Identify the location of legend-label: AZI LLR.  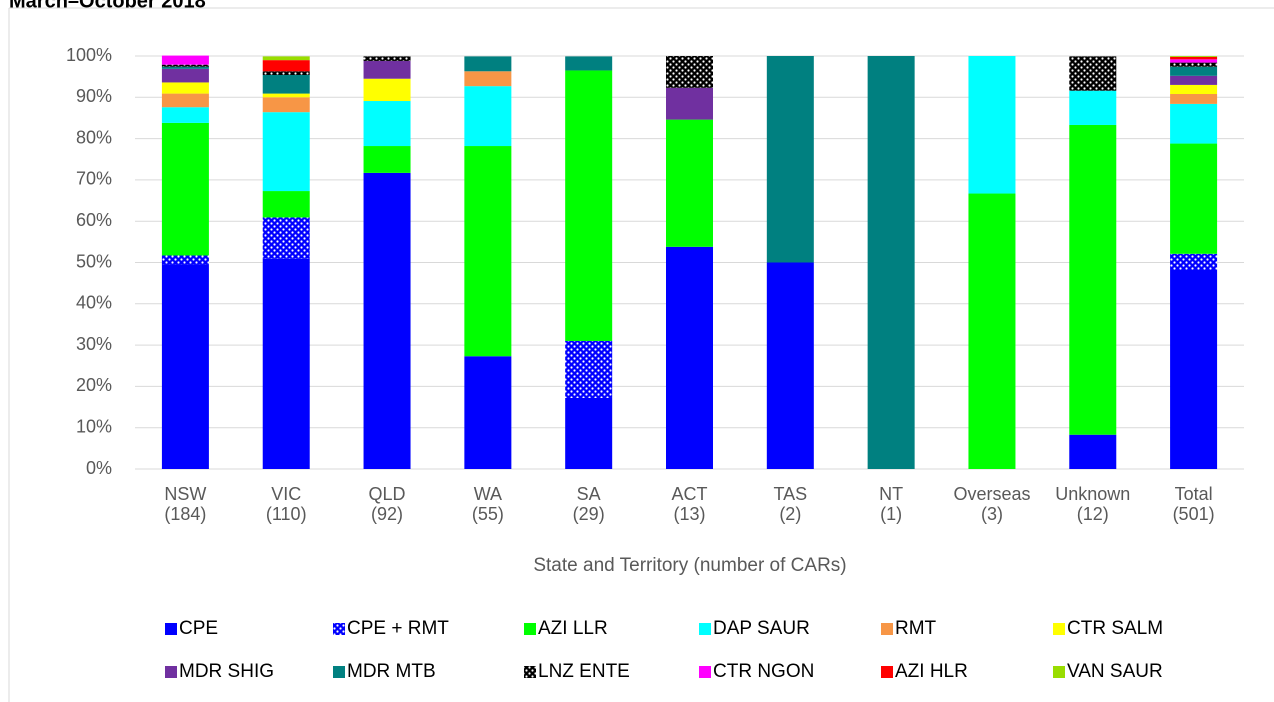
(573, 628).